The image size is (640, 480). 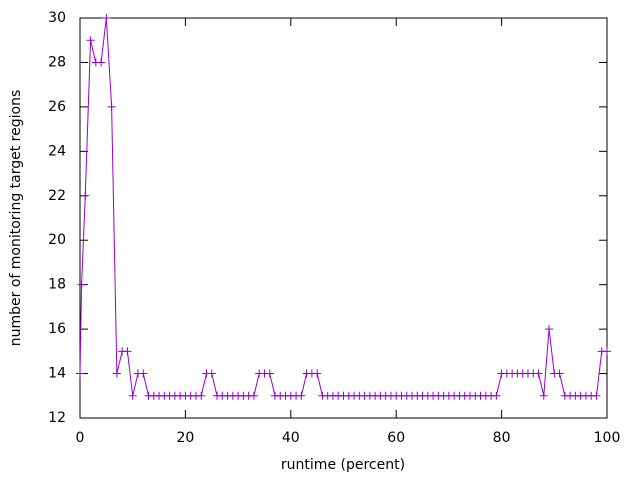 I want to click on y-tick-label: 16, so click(x=57, y=329).